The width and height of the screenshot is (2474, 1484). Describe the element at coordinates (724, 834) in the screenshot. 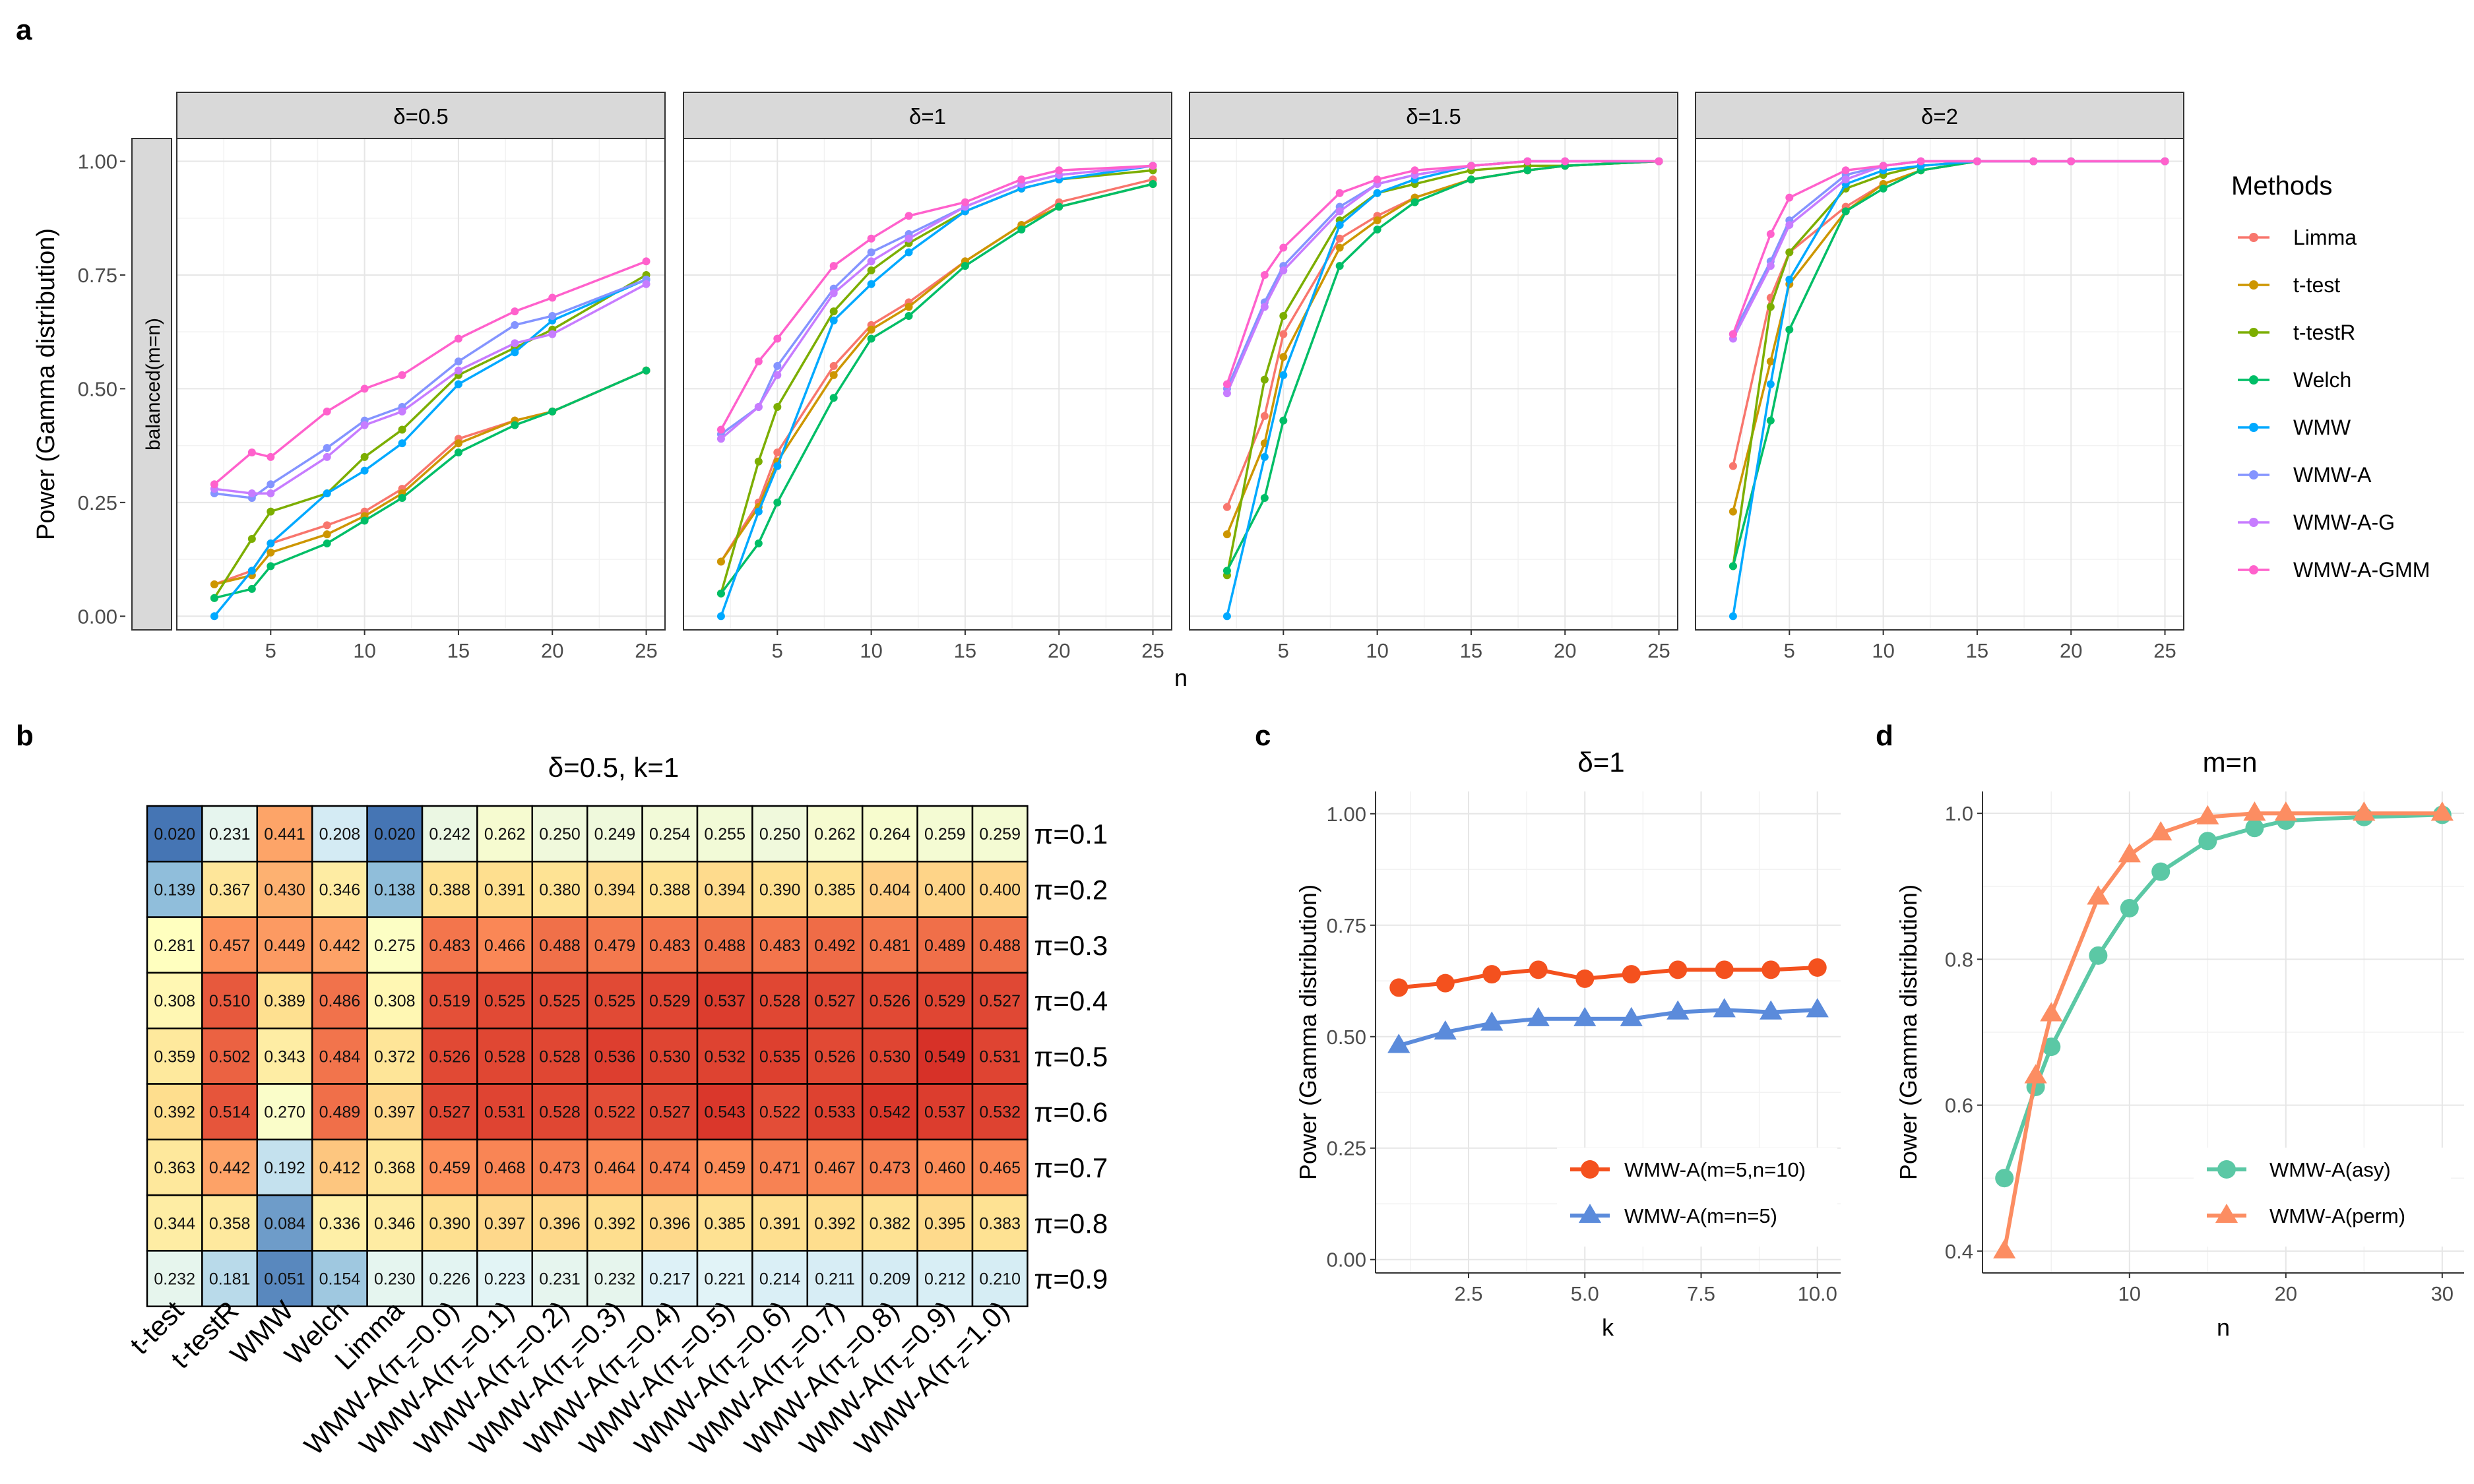

I see `cell-value: 0.255` at that location.